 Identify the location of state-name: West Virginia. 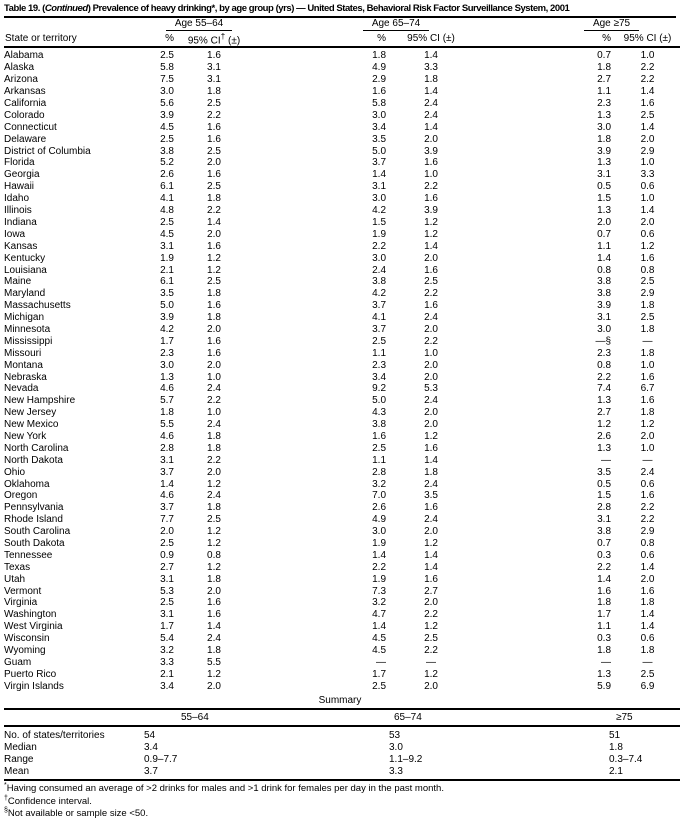
(33, 627).